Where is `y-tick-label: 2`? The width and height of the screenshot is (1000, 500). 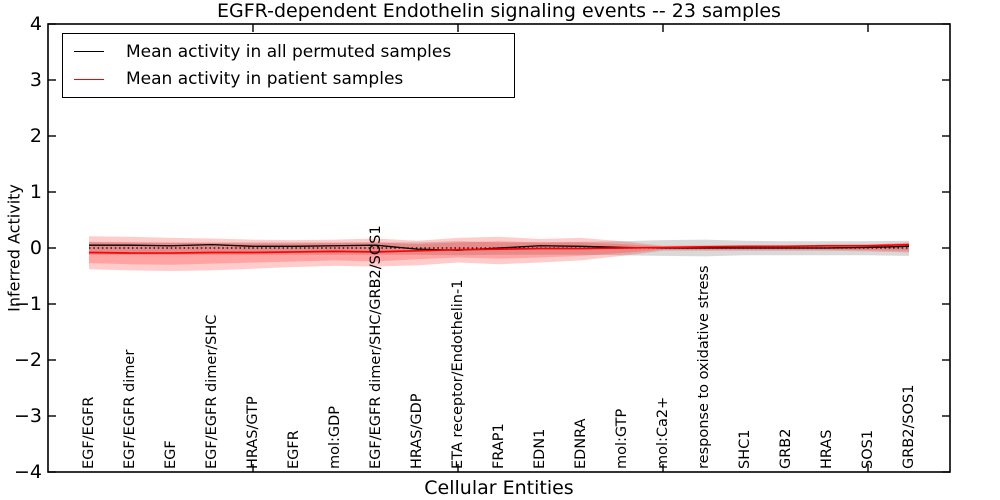
y-tick-label: 2 is located at coordinates (35, 136).